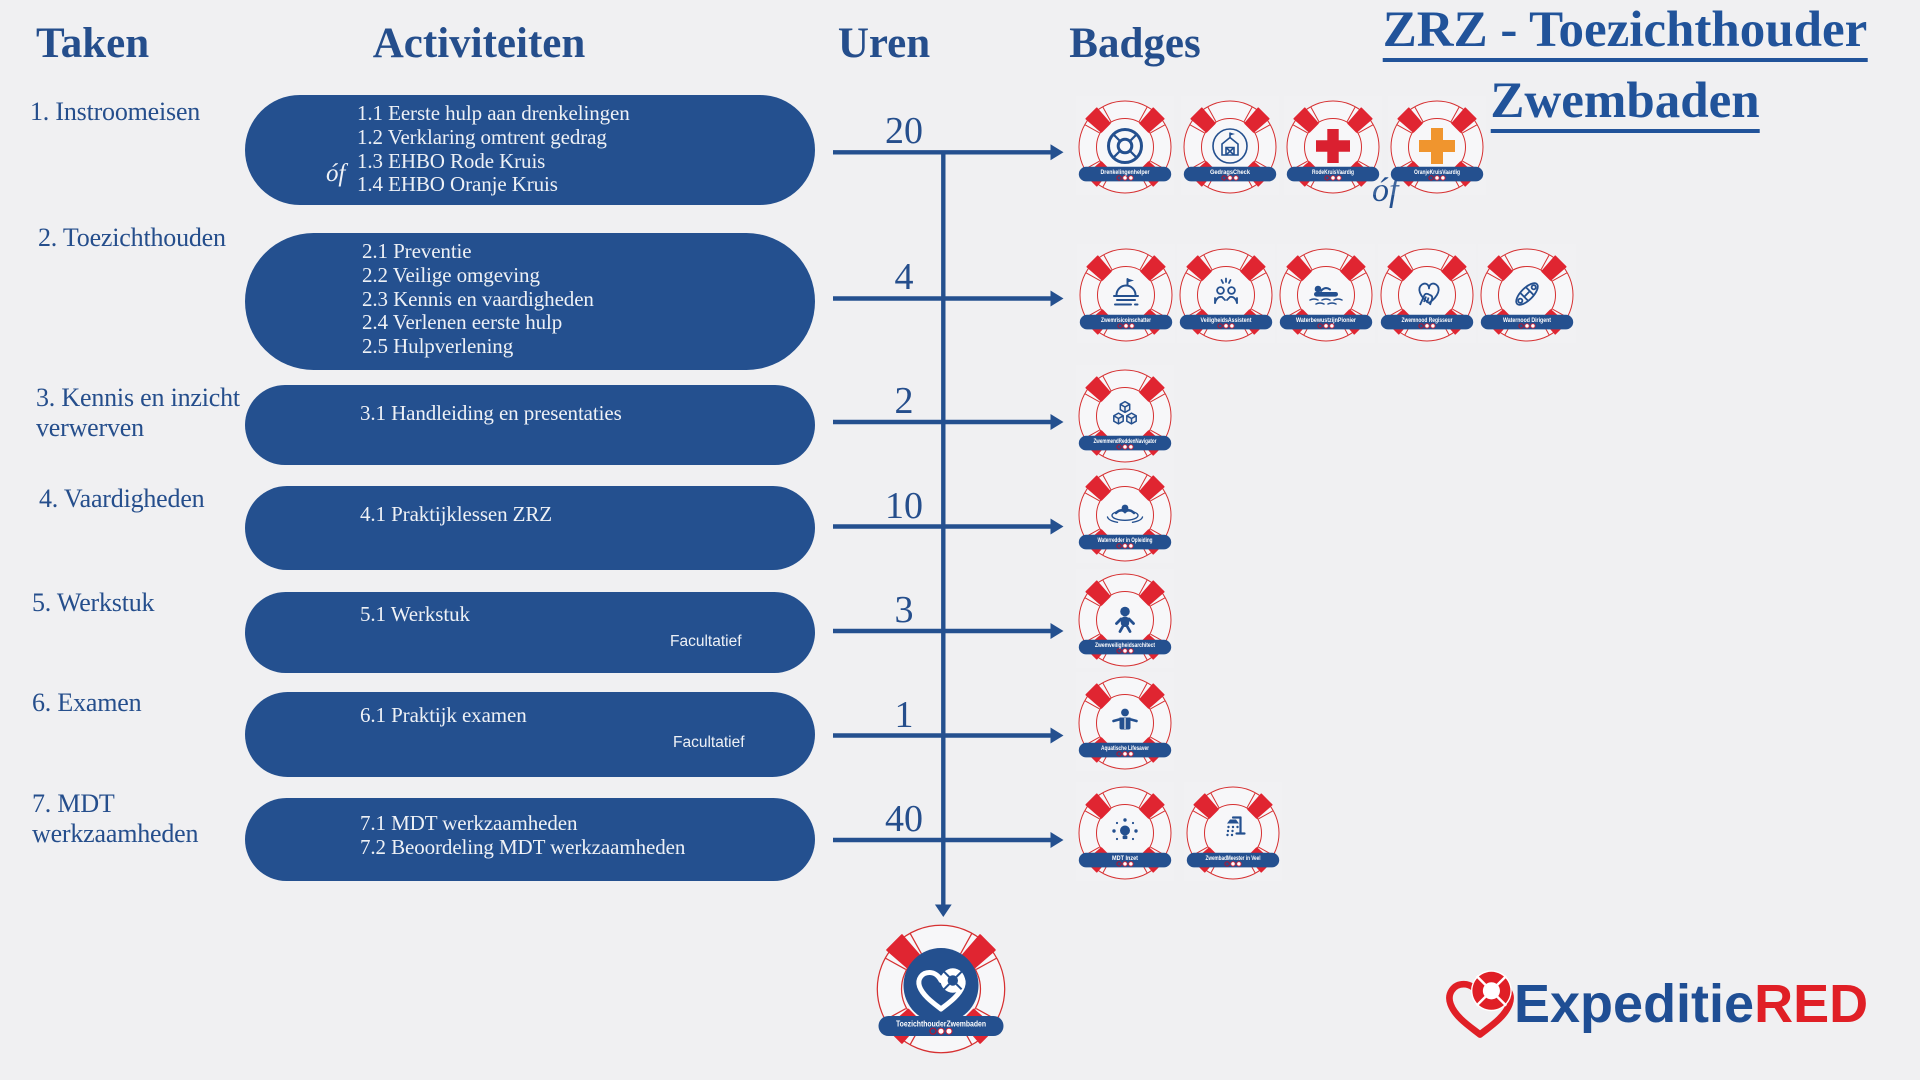 This screenshot has height=1080, width=1920. Describe the element at coordinates (1527, 320) in the screenshot. I see `svg-text: Waternood Dirigent` at that location.